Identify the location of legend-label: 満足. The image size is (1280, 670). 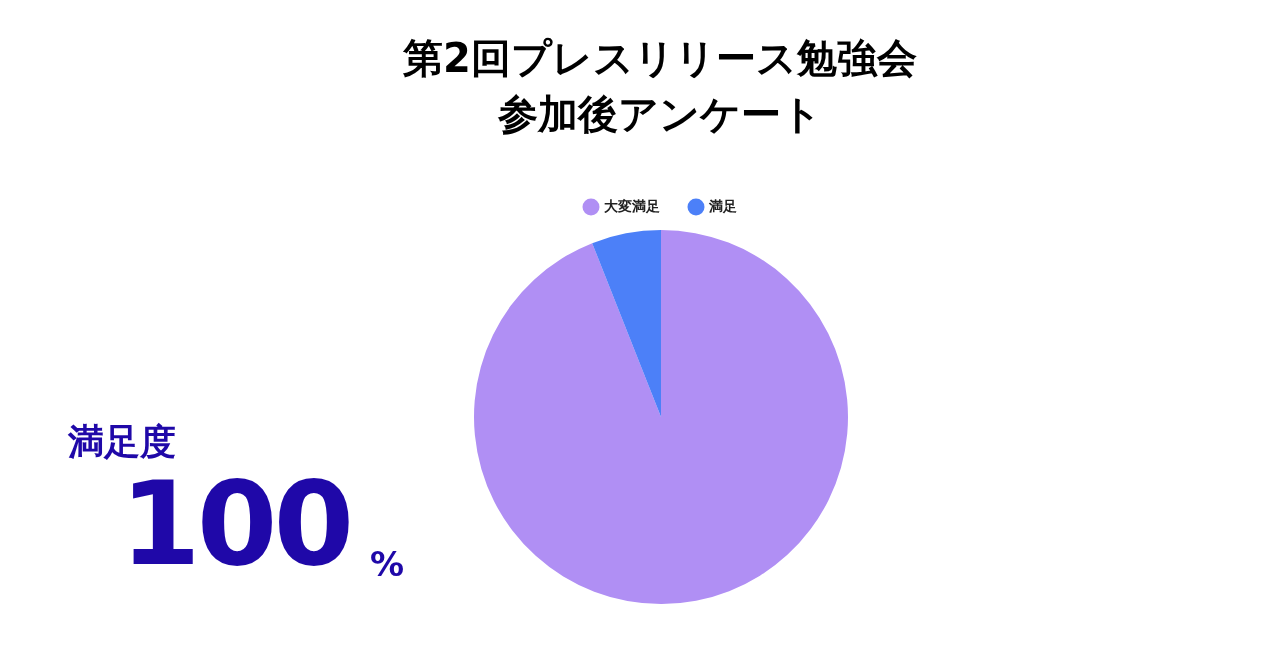
(722, 205).